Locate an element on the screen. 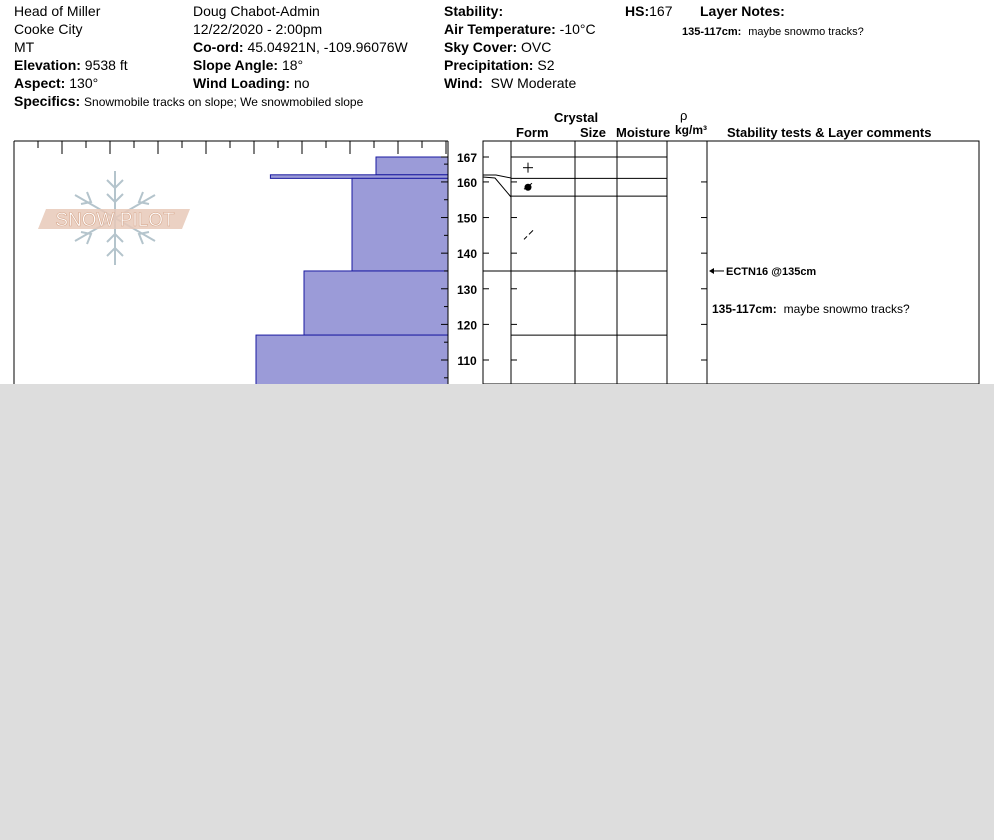 This screenshot has height=840, width=994. location-city: Cooke City is located at coordinates (48, 29).